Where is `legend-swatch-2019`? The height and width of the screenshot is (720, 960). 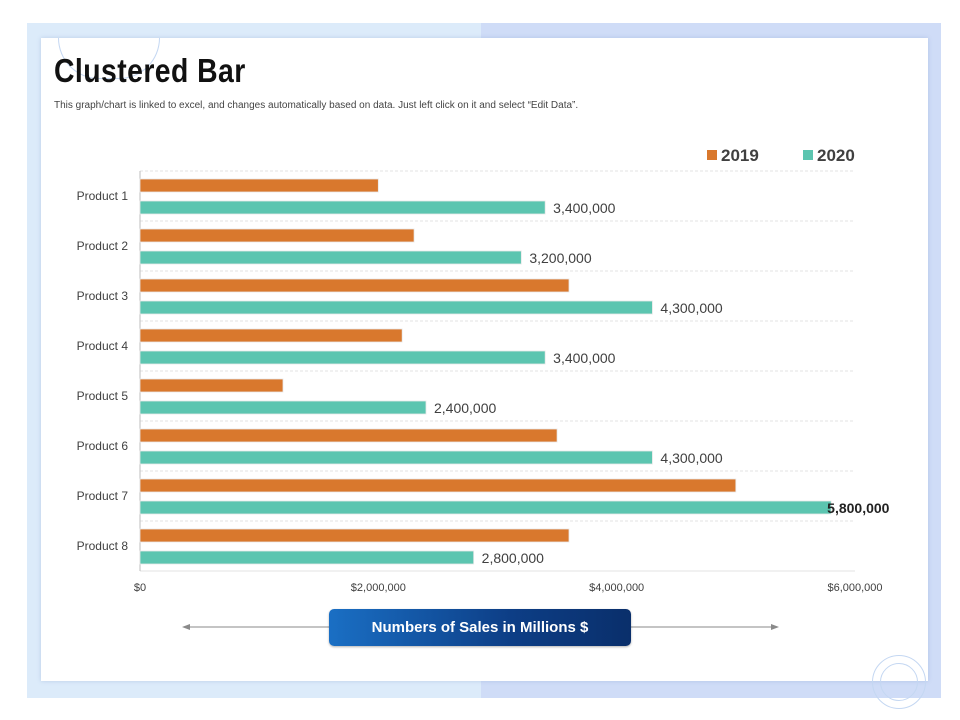
legend-swatch-2019 is located at coordinates (712, 155).